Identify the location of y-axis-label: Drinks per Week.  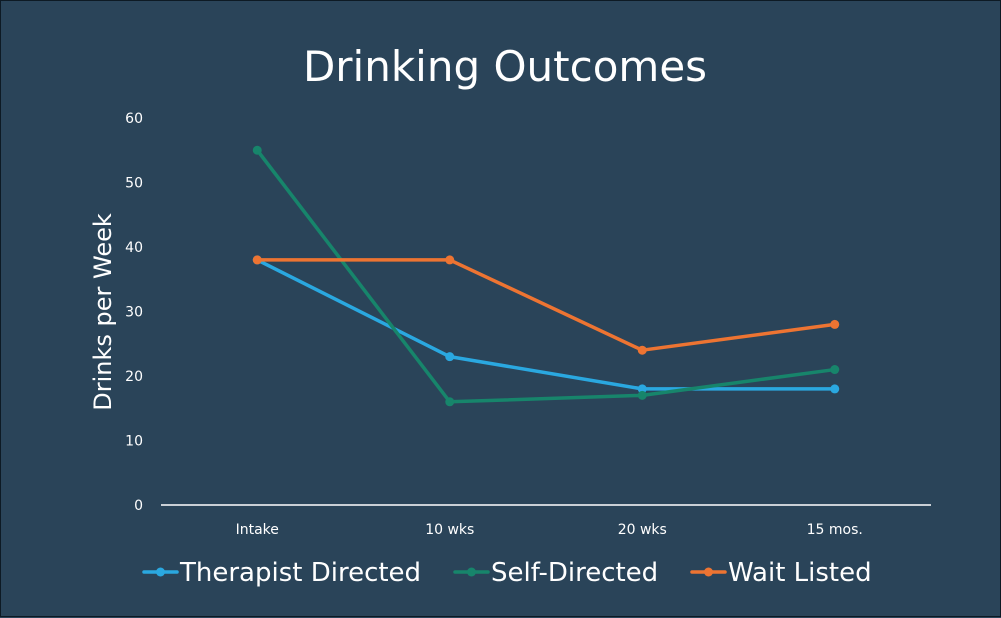
(103, 312).